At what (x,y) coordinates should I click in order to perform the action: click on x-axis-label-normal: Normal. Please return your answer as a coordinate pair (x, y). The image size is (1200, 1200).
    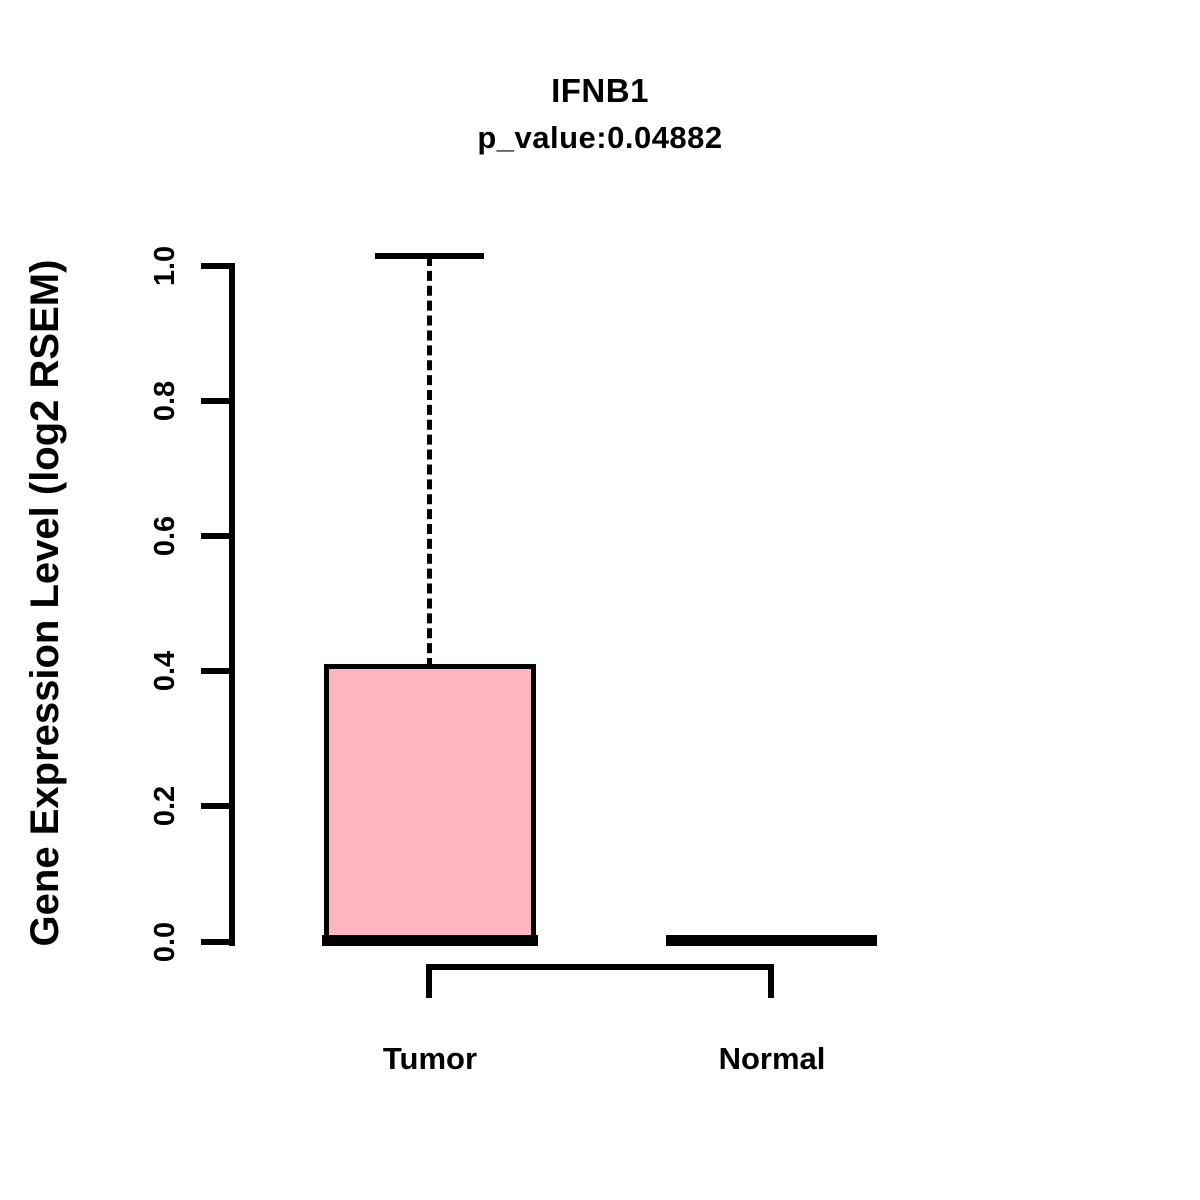
    Looking at the image, I should click on (772, 1058).